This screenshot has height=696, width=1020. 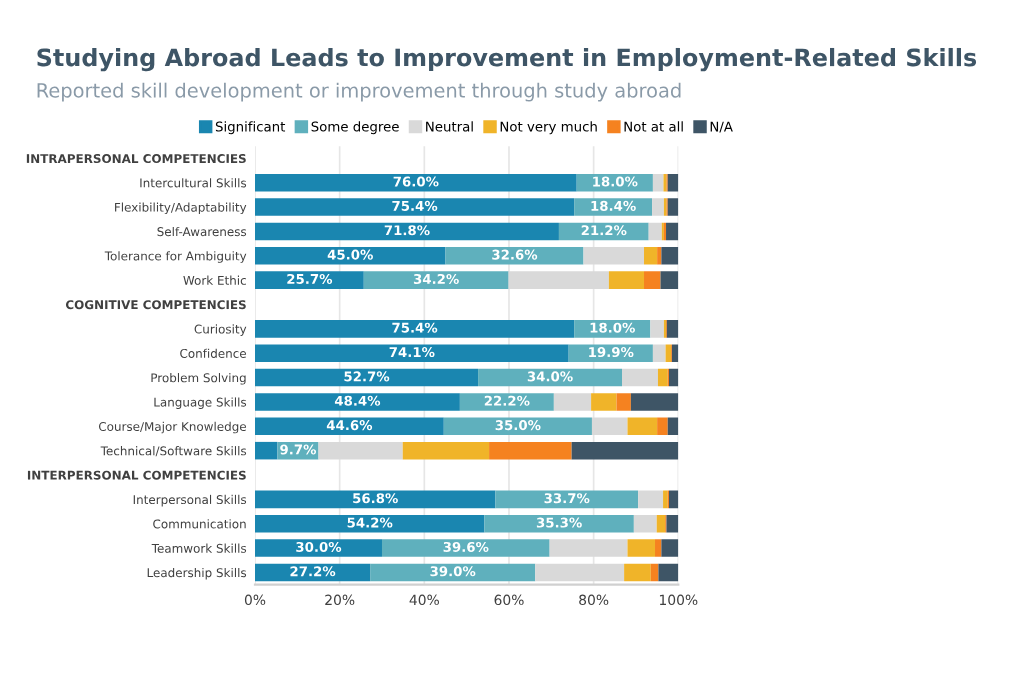 I want to click on chart-title: Studying Abroad Leads to Improvement in Employment-Related Skills, so click(x=507, y=59).